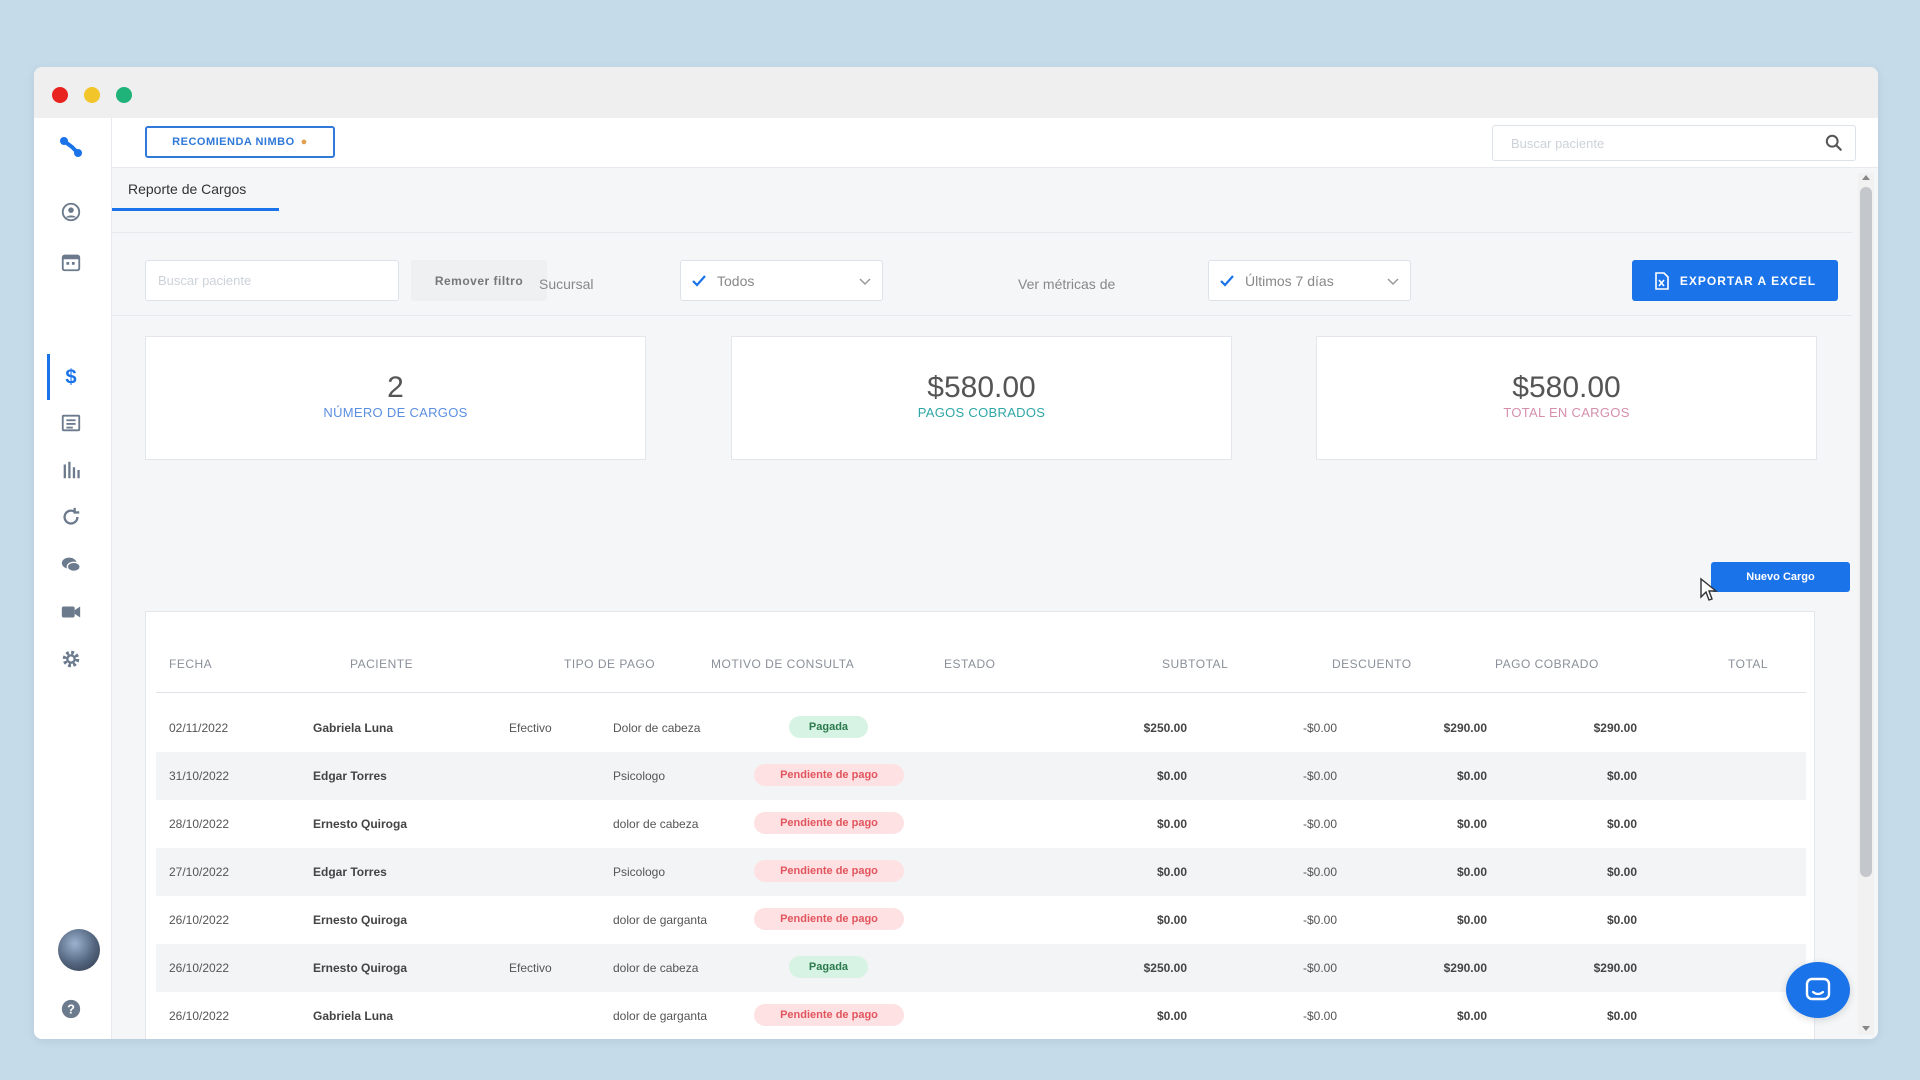 Image resolution: width=1920 pixels, height=1080 pixels. Describe the element at coordinates (71, 659) in the screenshot. I see `gear-icon` at that location.